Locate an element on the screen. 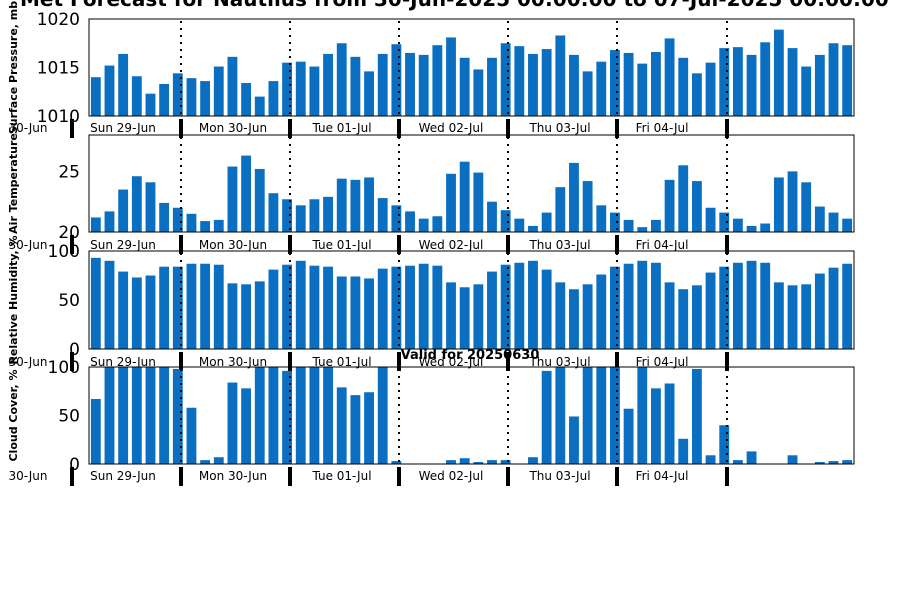  y-axis-label: Surface Pressure, mb is located at coordinates (13, 67).